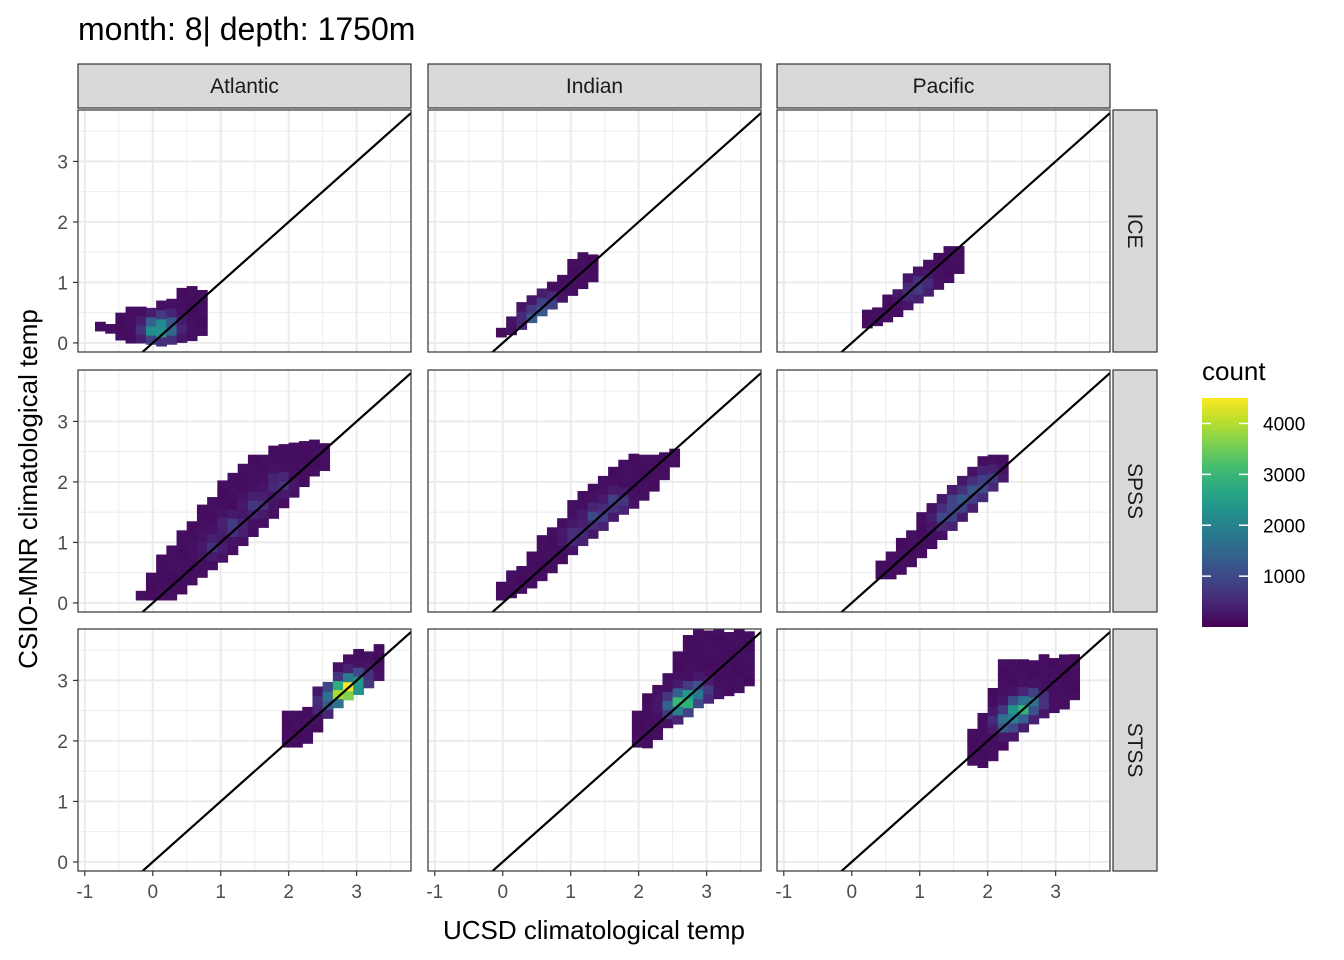 Image resolution: width=1344 pixels, height=960 pixels. Describe the element at coordinates (275, 492) in the screenshot. I see `identity-line` at that location.